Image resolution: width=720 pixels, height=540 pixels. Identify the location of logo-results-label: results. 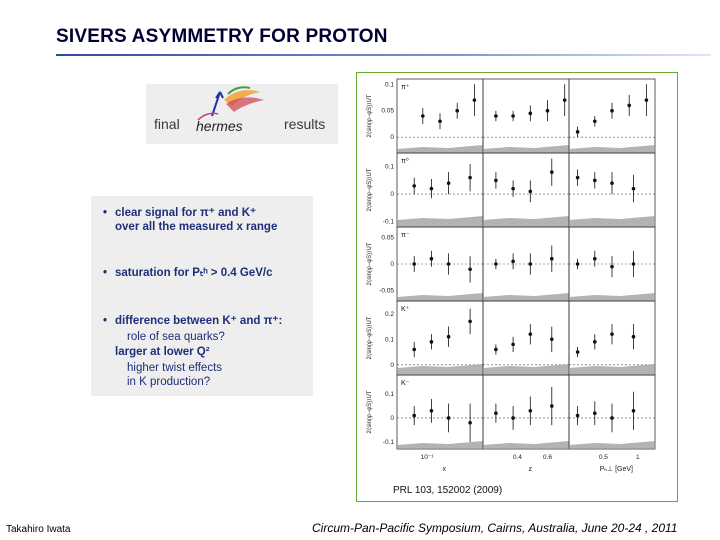
(305, 124).